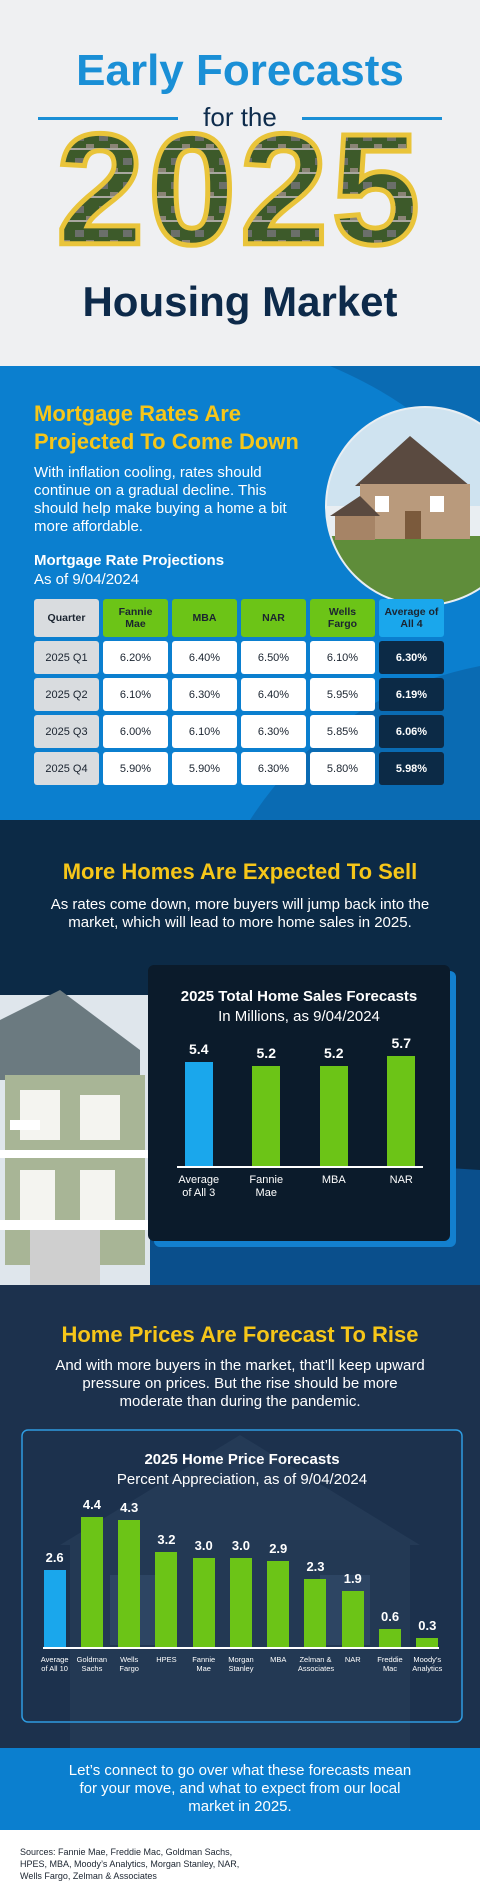 This screenshot has height=1900, width=480. I want to click on rule, so click(372, 118).